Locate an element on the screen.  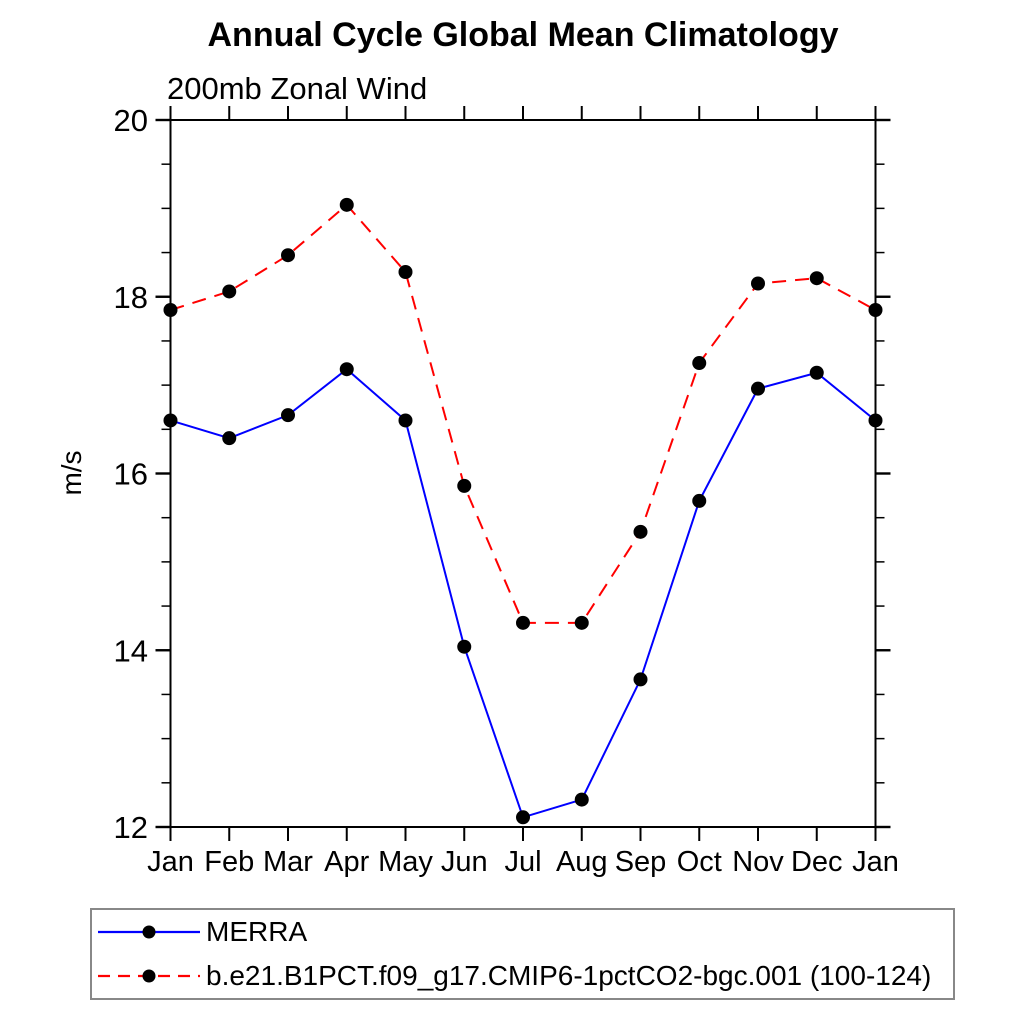
y-tick-label: 14 is located at coordinates (131, 650).